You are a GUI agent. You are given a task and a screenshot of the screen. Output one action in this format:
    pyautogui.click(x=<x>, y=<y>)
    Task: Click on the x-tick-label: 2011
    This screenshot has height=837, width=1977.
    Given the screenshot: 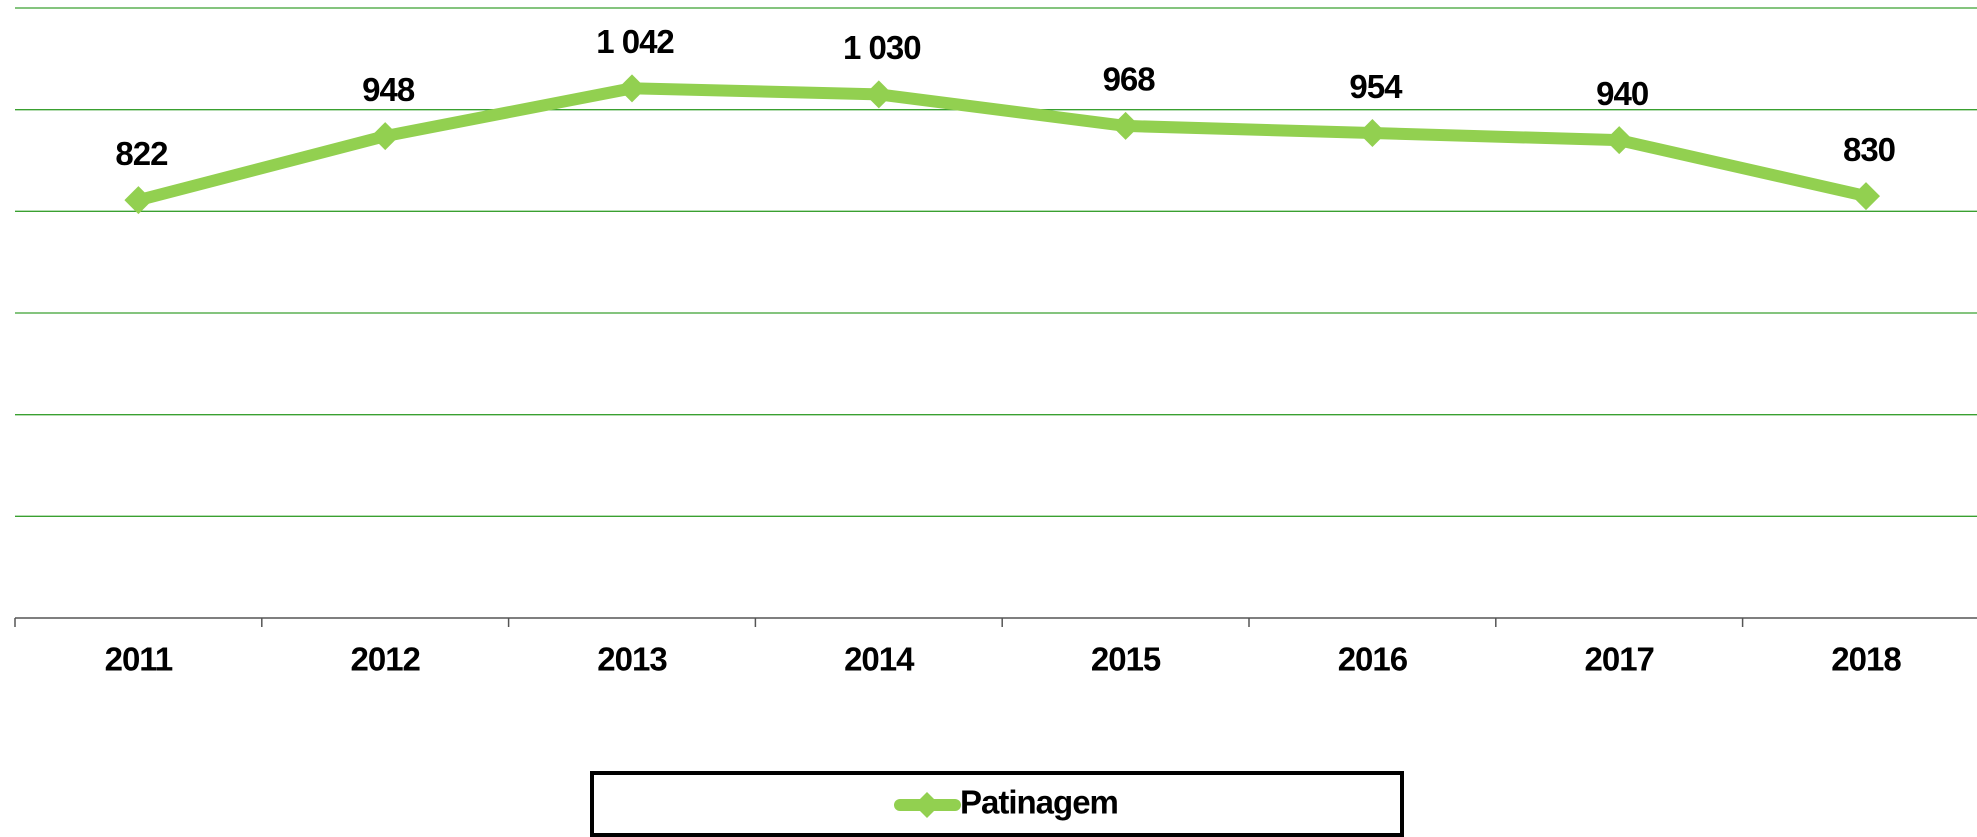 What is the action you would take?
    pyautogui.click(x=139, y=659)
    